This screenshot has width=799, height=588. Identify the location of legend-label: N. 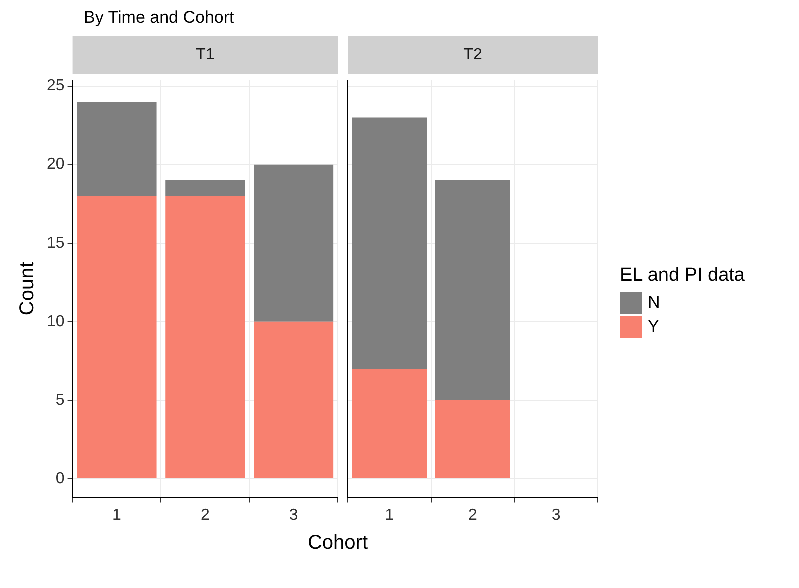
(654, 303).